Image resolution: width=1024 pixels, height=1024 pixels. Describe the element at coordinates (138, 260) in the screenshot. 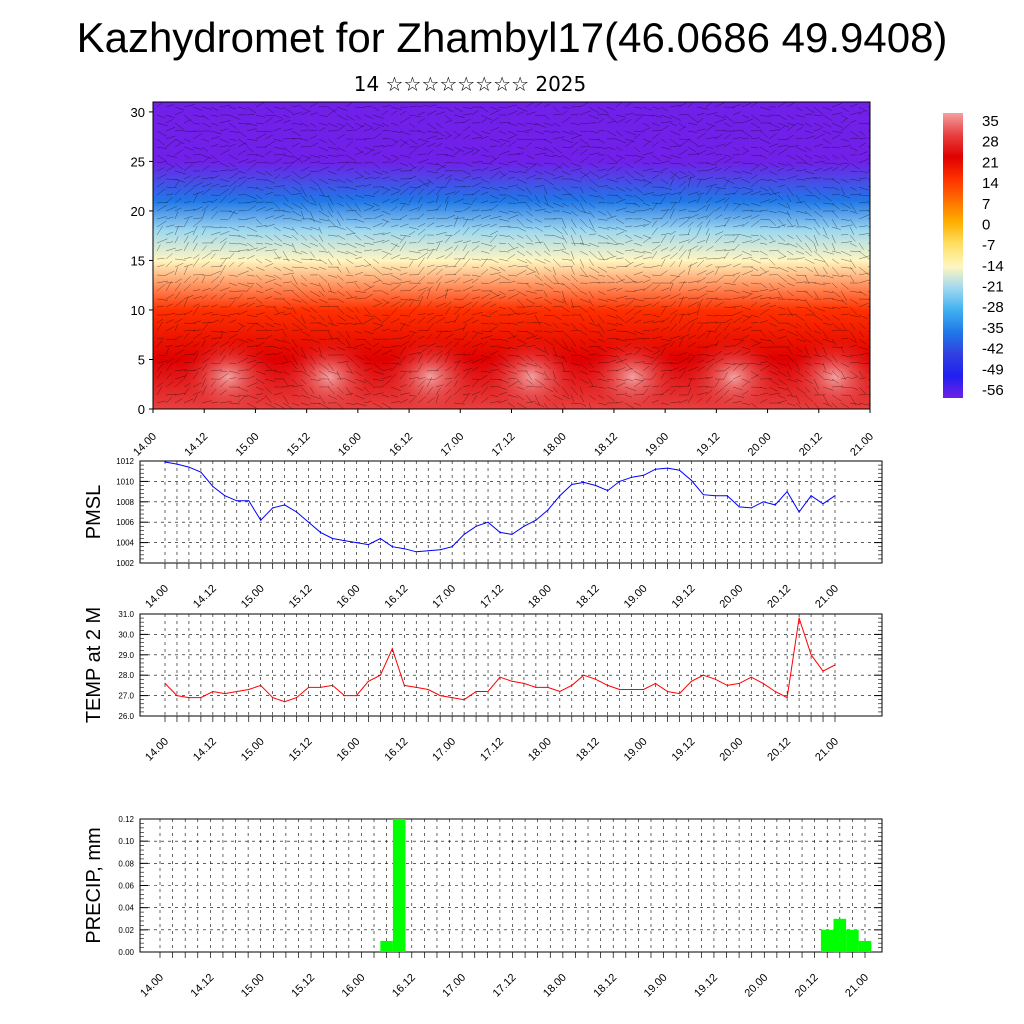

I see `y-tick-label: 15` at that location.